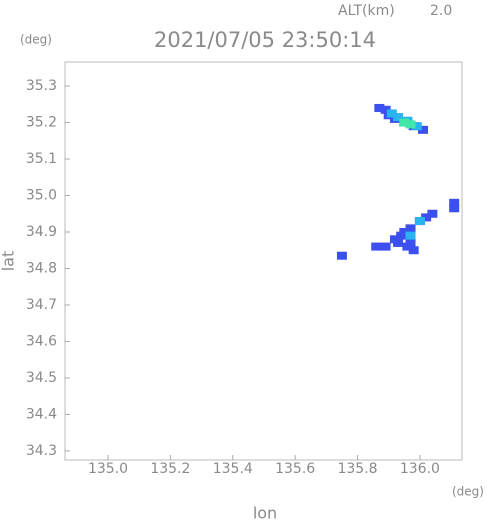 The image size is (491, 521). Describe the element at coordinates (420, 469) in the screenshot. I see `x-tick-label: 136.0` at that location.